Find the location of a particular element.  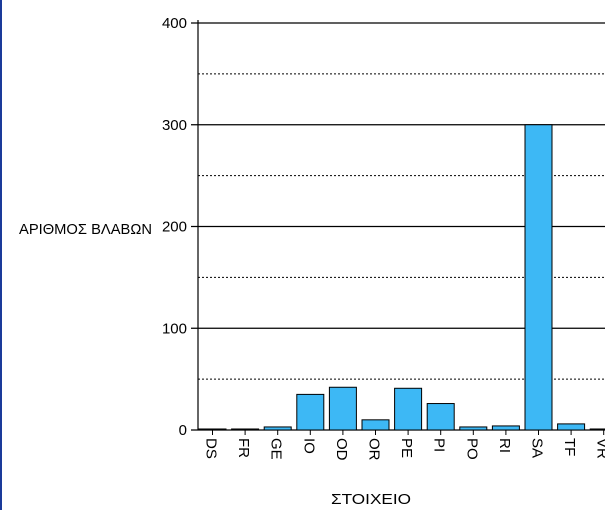

bar-ri is located at coordinates (505, 428).